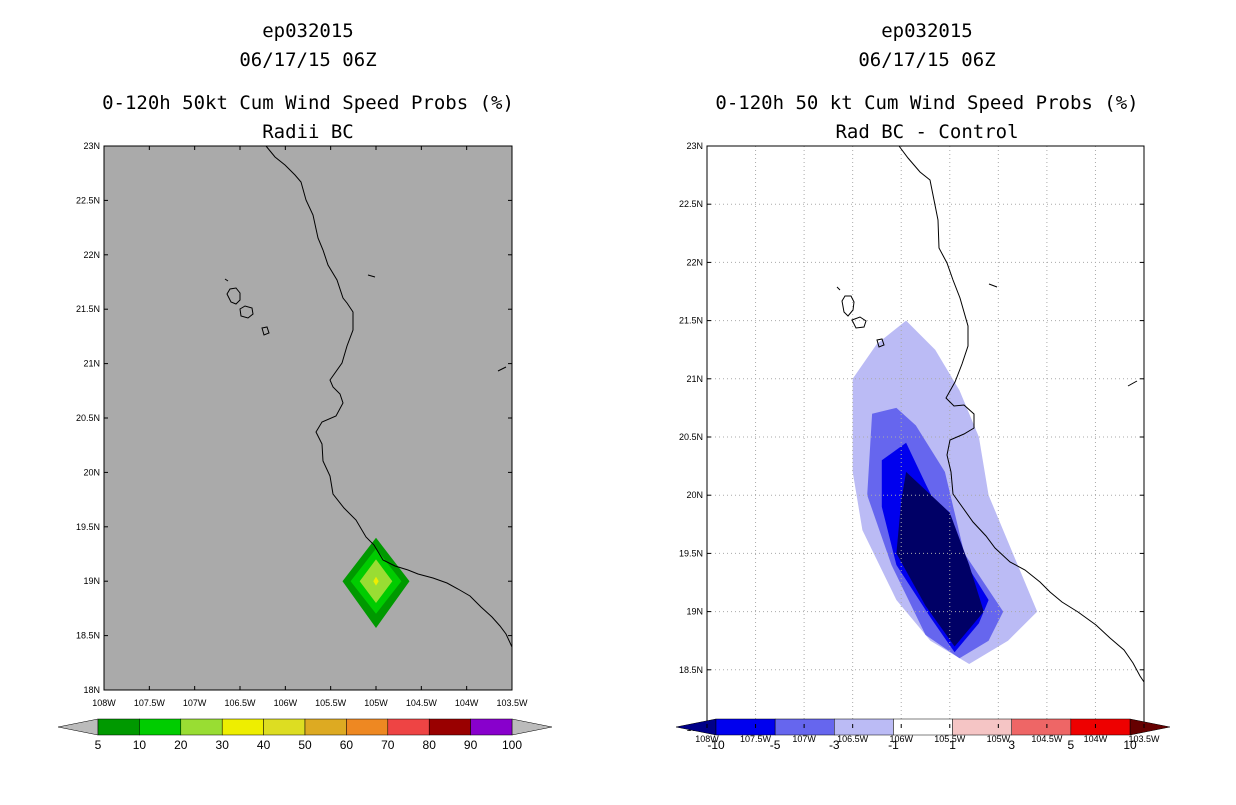  I want to click on right-colorbar: -10 -5 -3 -1 1 3 5 10, so click(923, 735).